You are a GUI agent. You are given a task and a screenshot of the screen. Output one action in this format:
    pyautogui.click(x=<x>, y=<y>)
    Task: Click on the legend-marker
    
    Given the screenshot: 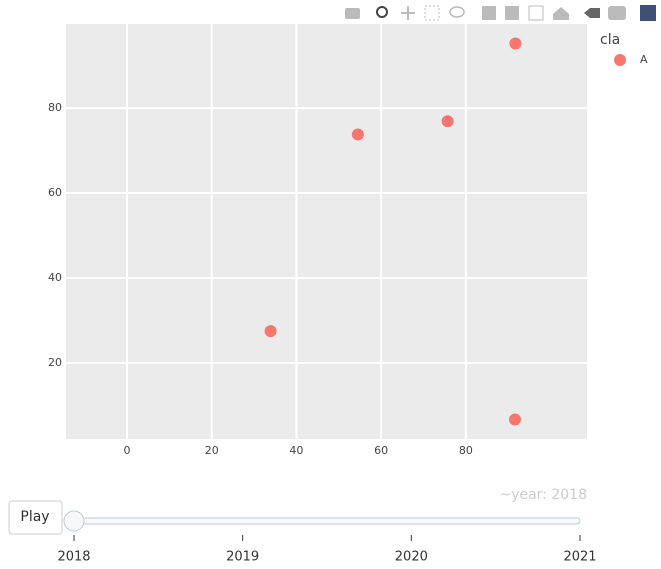 What is the action you would take?
    pyautogui.click(x=620, y=60)
    